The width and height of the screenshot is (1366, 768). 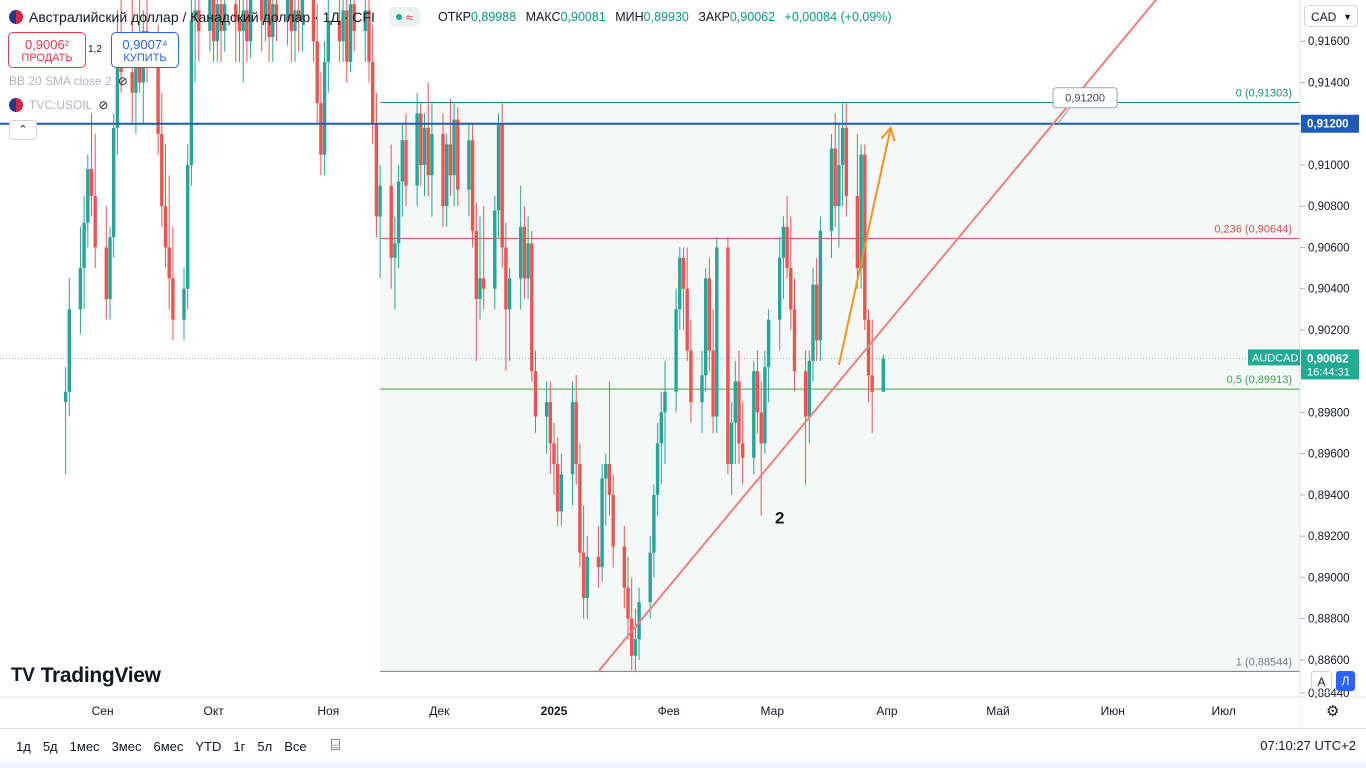 What do you see at coordinates (84, 746) in the screenshot?
I see `timeframe-1m: 1мес` at bounding box center [84, 746].